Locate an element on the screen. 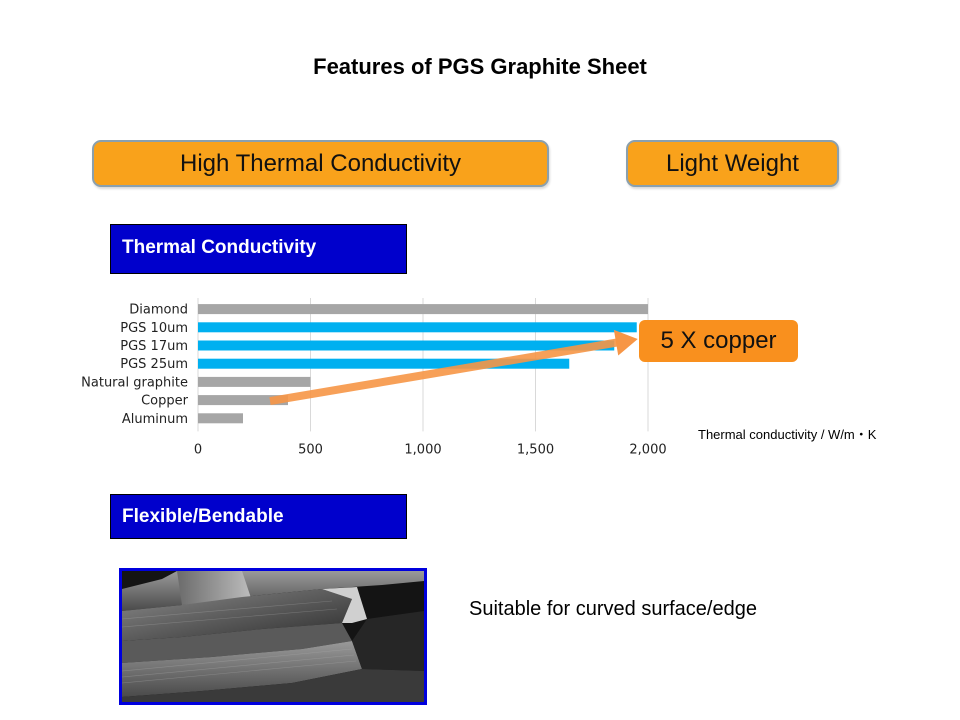 This screenshot has height=720, width=960. bar-pgs-25um is located at coordinates (384, 363).